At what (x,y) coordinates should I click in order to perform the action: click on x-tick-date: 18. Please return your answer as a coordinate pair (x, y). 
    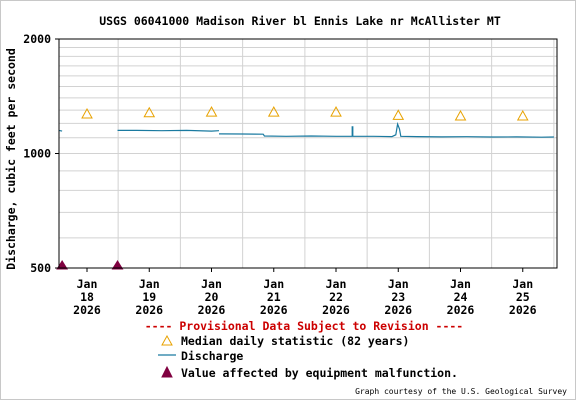
    Looking at the image, I should click on (87, 297).